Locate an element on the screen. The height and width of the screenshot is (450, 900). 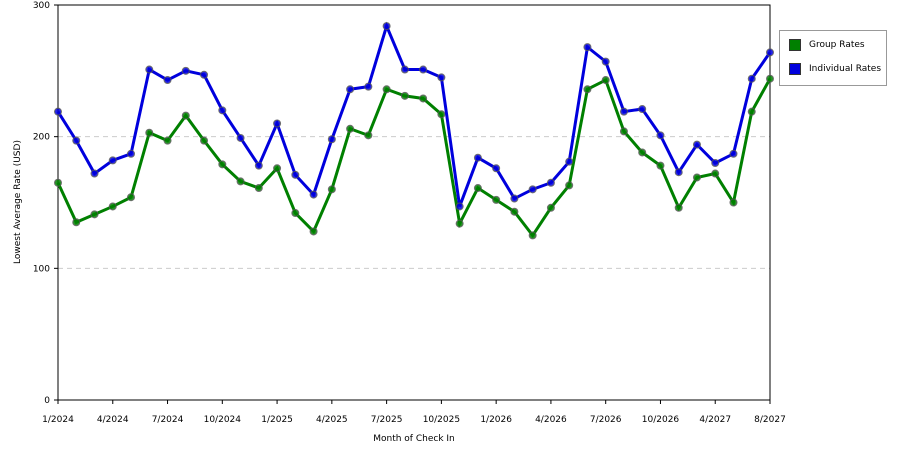
legend-label: Individual Rates is located at coordinates (845, 69).